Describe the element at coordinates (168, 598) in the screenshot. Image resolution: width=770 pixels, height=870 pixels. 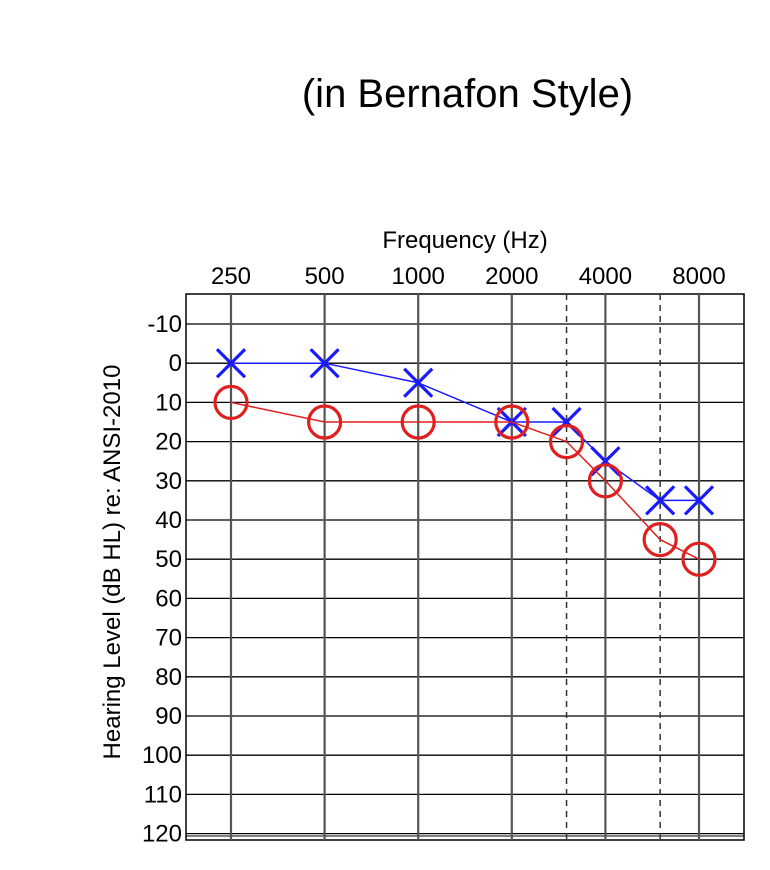
I see `y-tick-label: 60` at that location.